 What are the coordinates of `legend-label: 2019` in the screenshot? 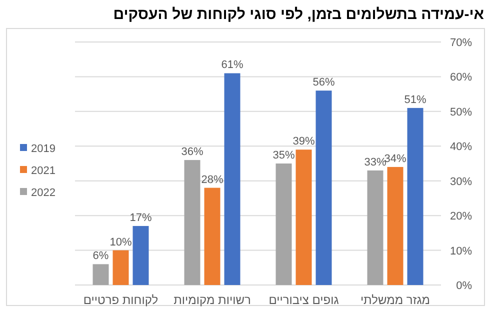 It's located at (43, 149).